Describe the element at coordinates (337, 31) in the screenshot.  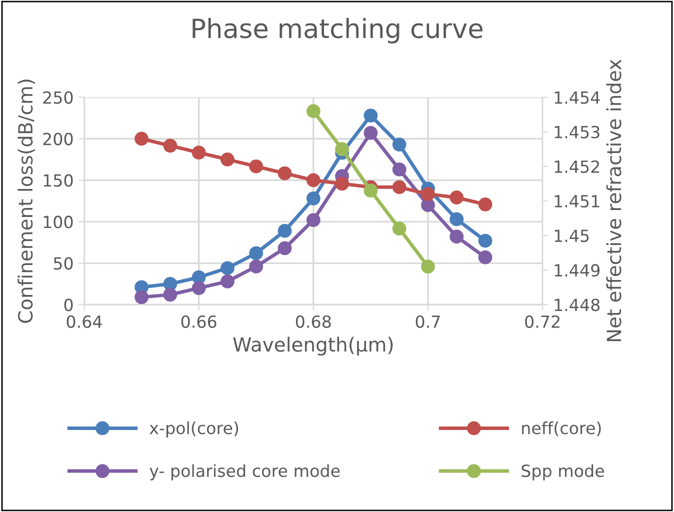
I see `chart-title: Phase matching curve` at that location.